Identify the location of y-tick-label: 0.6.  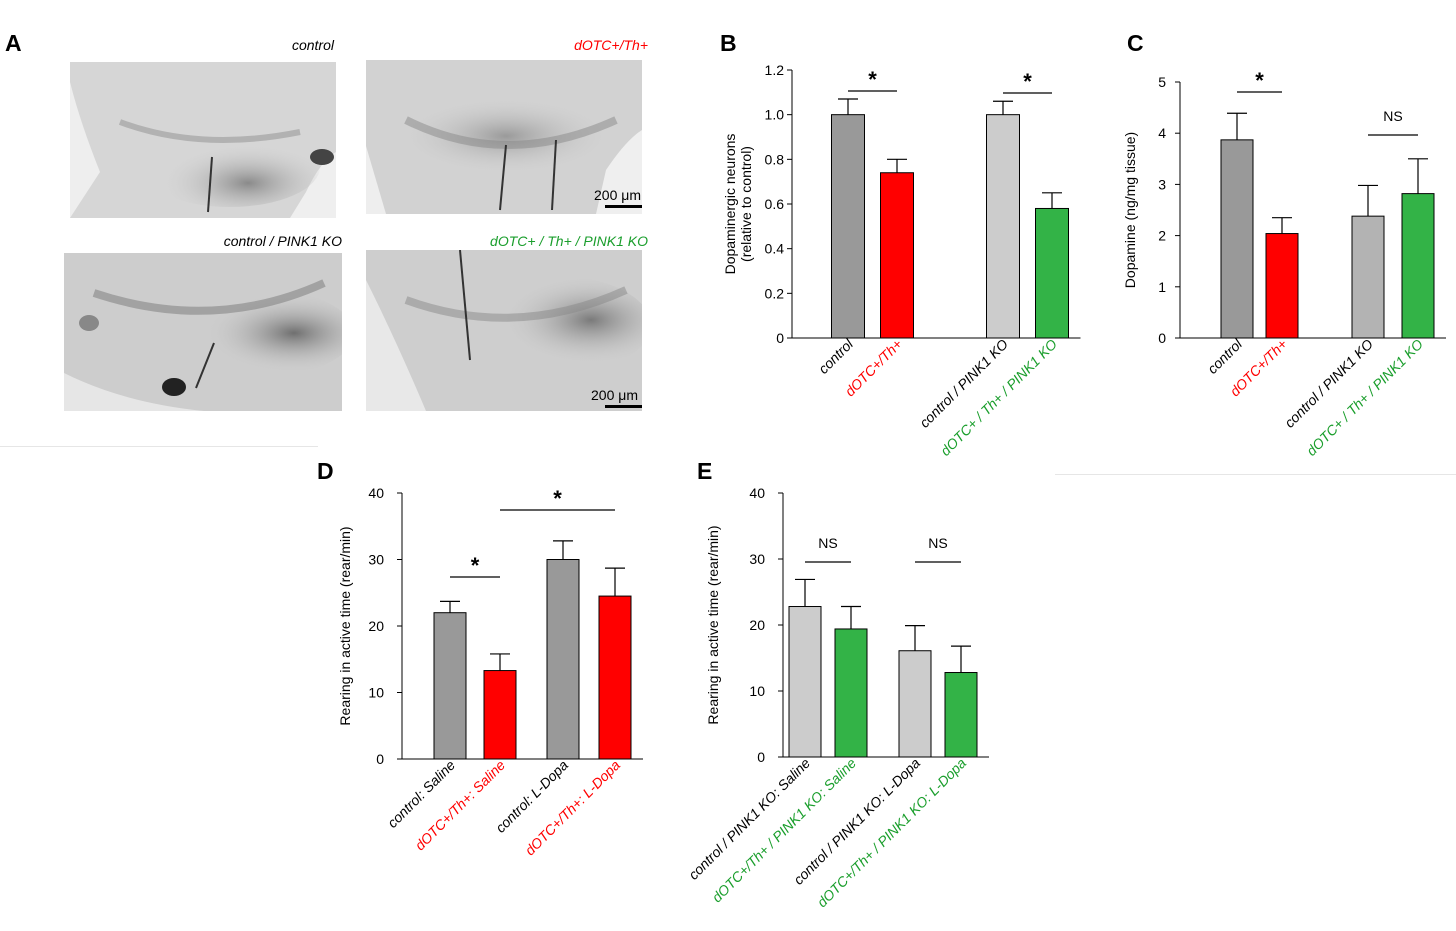
(775, 204).